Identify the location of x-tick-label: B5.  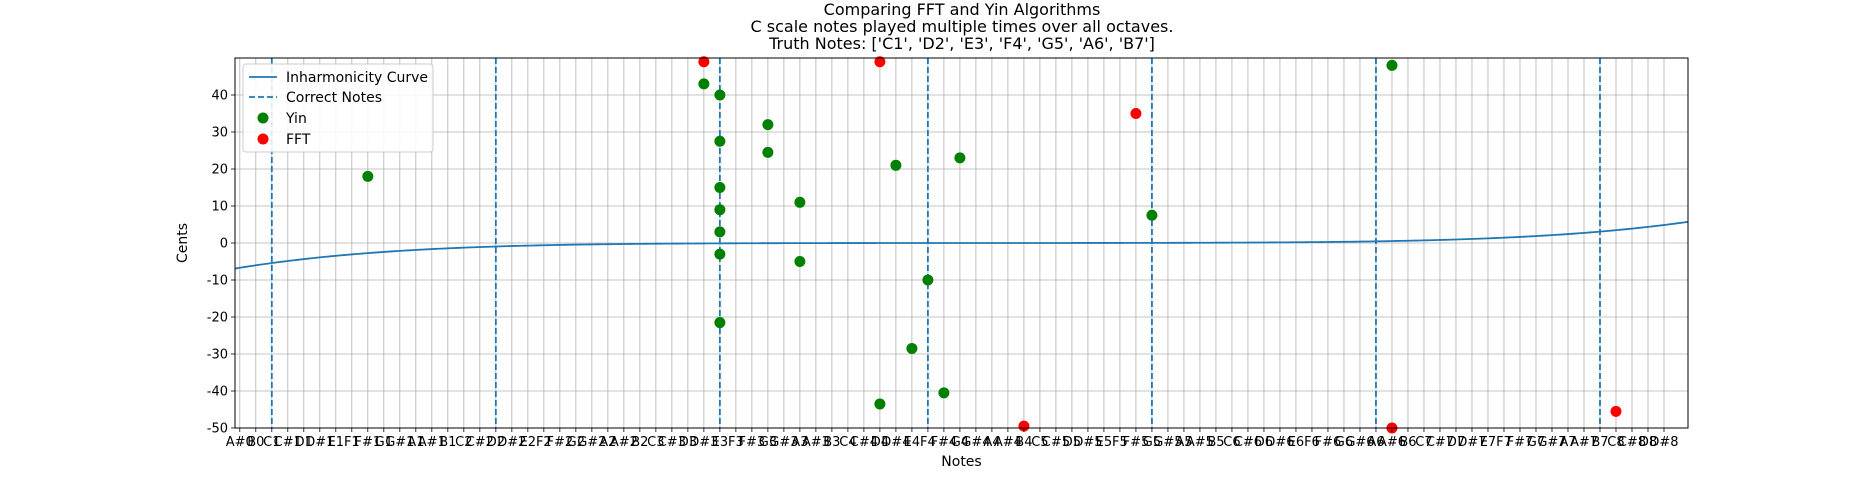
(1215, 442).